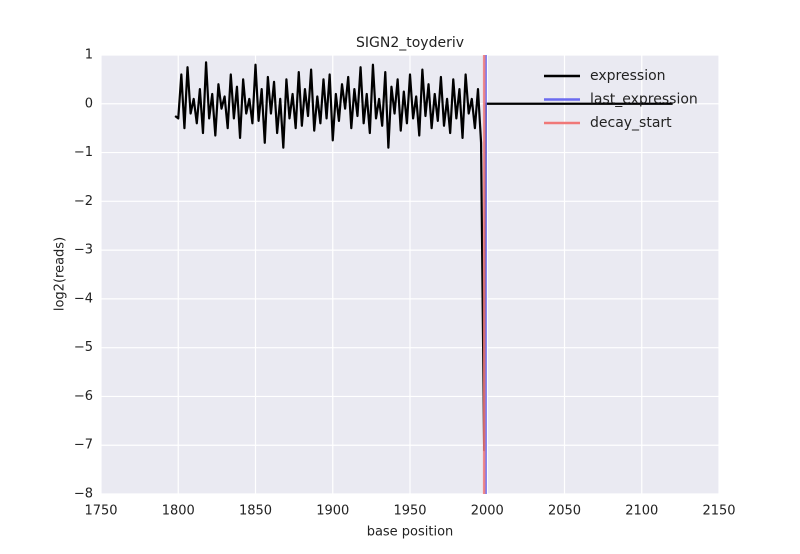  What do you see at coordinates (100, 511) in the screenshot?
I see `x-tick-label: 1750` at bounding box center [100, 511].